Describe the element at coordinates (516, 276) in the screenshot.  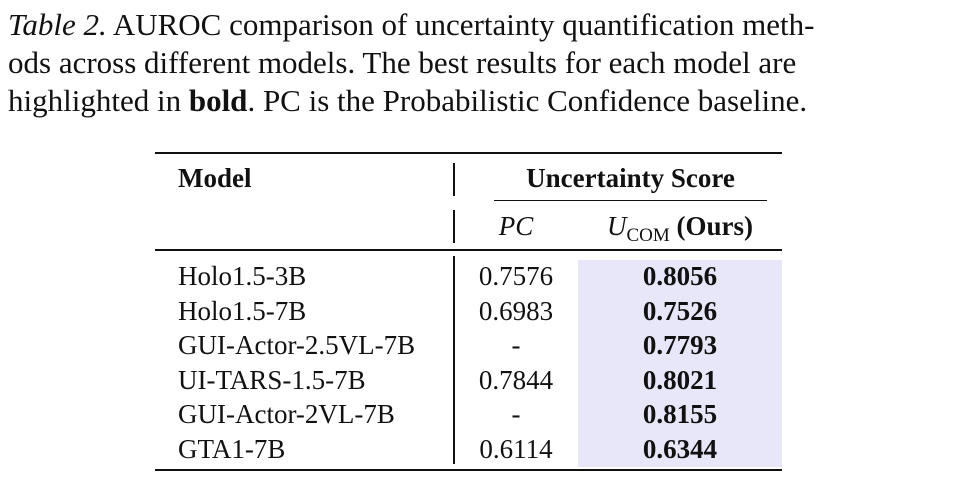
I see `cell-pc: 0.7576` at that location.